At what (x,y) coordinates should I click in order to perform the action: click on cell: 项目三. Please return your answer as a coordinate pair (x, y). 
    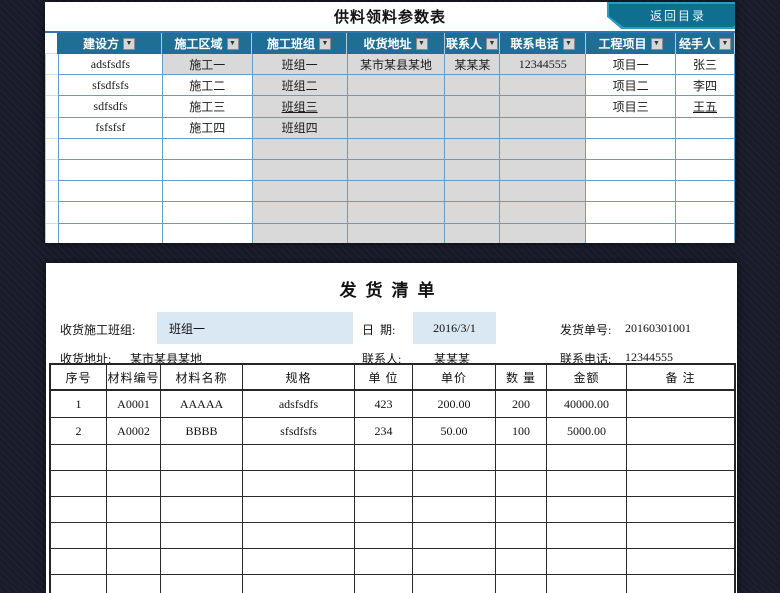
    Looking at the image, I should click on (631, 107).